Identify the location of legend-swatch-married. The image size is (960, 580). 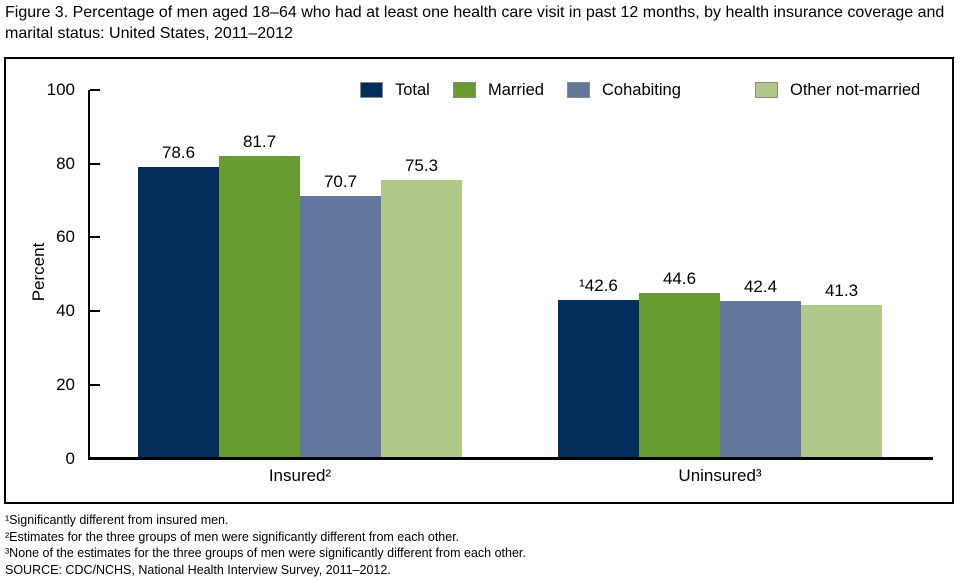
(464, 90).